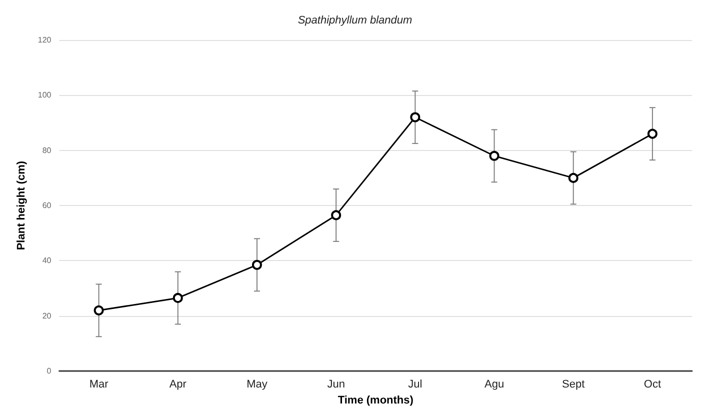 This screenshot has height=419, width=710. What do you see at coordinates (45, 40) in the screenshot?
I see `y-tick-label: 120` at bounding box center [45, 40].